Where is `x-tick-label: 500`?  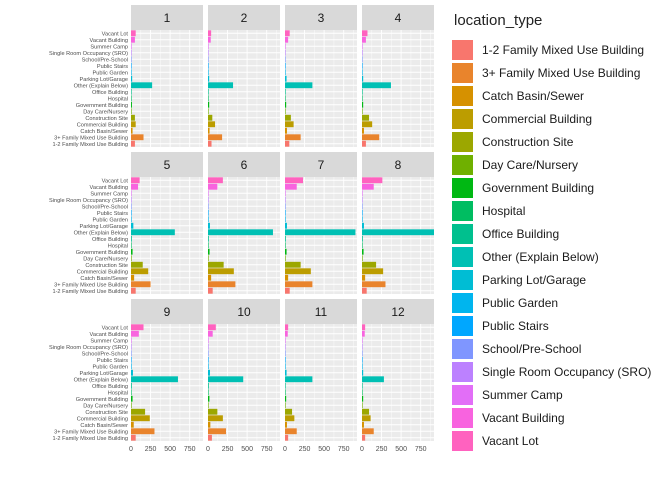 x-tick-label: 500 is located at coordinates (247, 449).